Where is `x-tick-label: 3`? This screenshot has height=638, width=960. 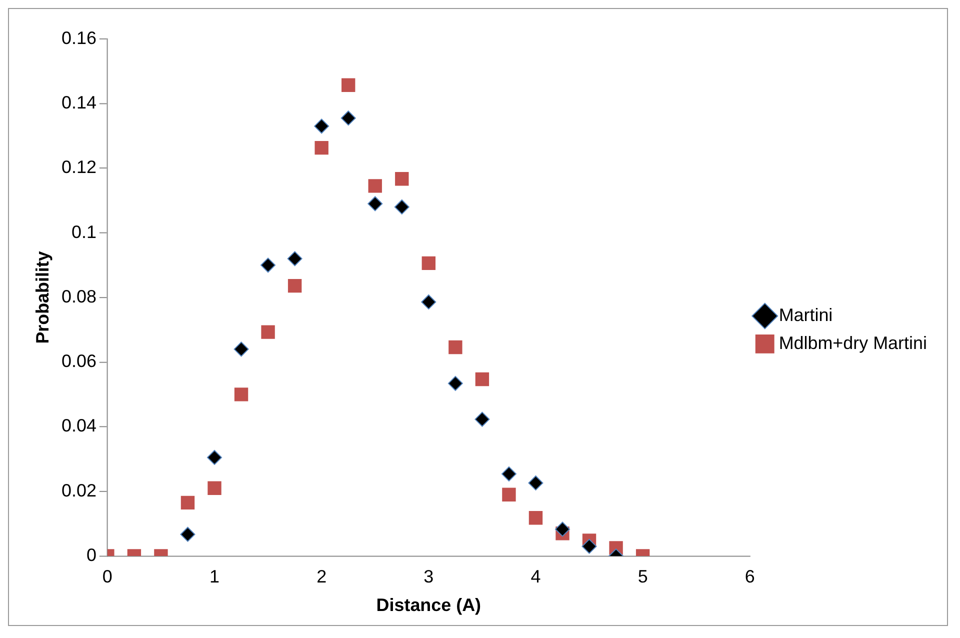 x-tick-label: 3 is located at coordinates (429, 576).